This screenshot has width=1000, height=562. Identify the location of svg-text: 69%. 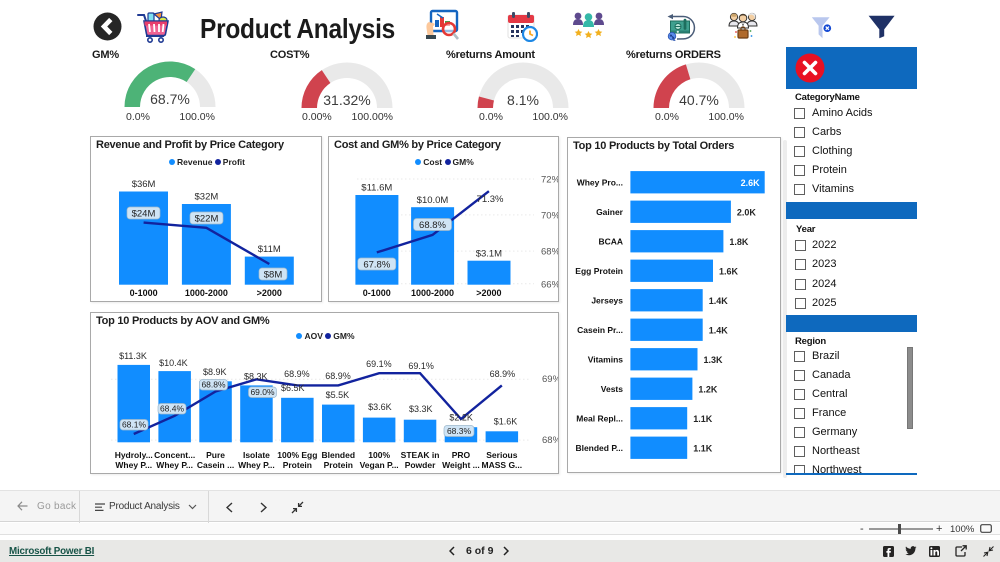
(550, 379).